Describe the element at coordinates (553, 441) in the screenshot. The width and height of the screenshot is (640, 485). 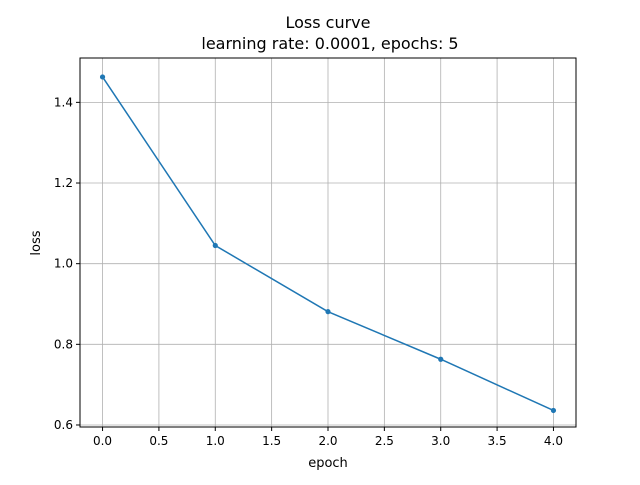
I see `x-tick-label: 4.0` at that location.